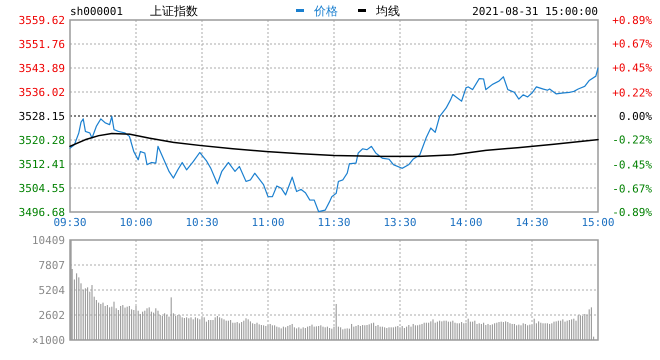 The image size is (660, 360). What do you see at coordinates (632, 20) in the screenshot?
I see `y2-tick-label: +0.89%` at bounding box center [632, 20].